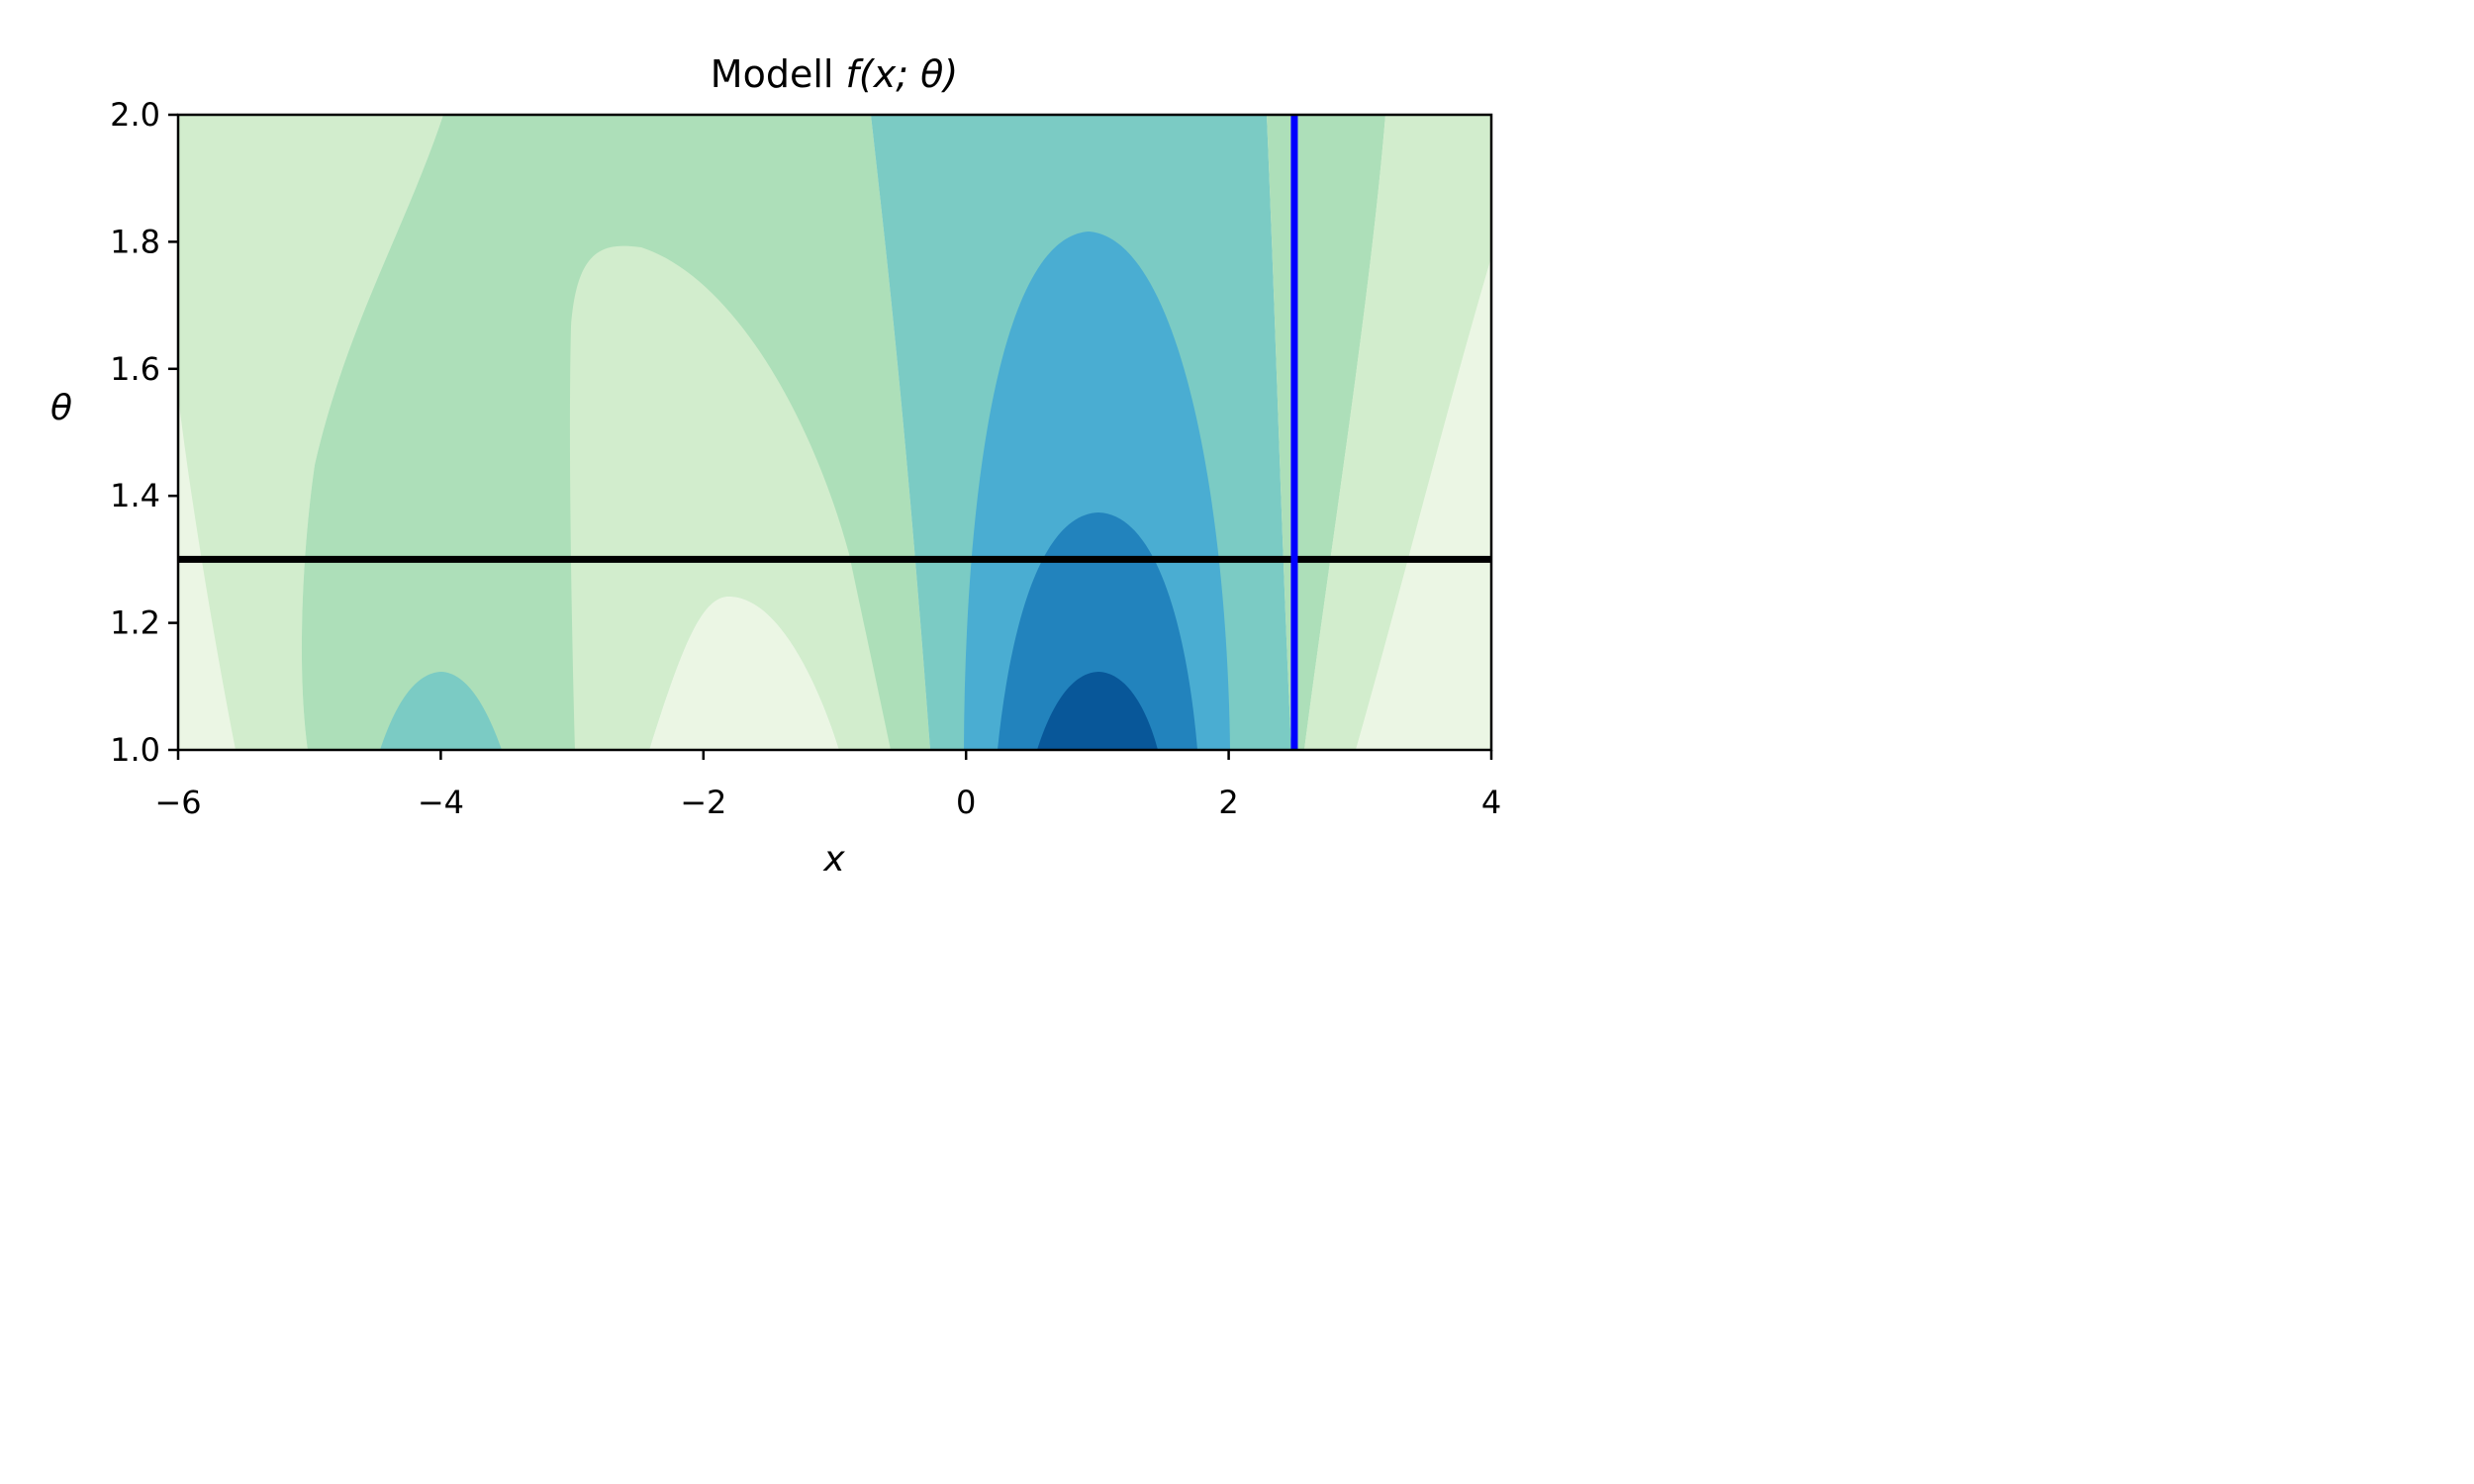 The width and height of the screenshot is (2474, 1484). What do you see at coordinates (135, 623) in the screenshot?
I see `y-tick-label: 1.2` at bounding box center [135, 623].